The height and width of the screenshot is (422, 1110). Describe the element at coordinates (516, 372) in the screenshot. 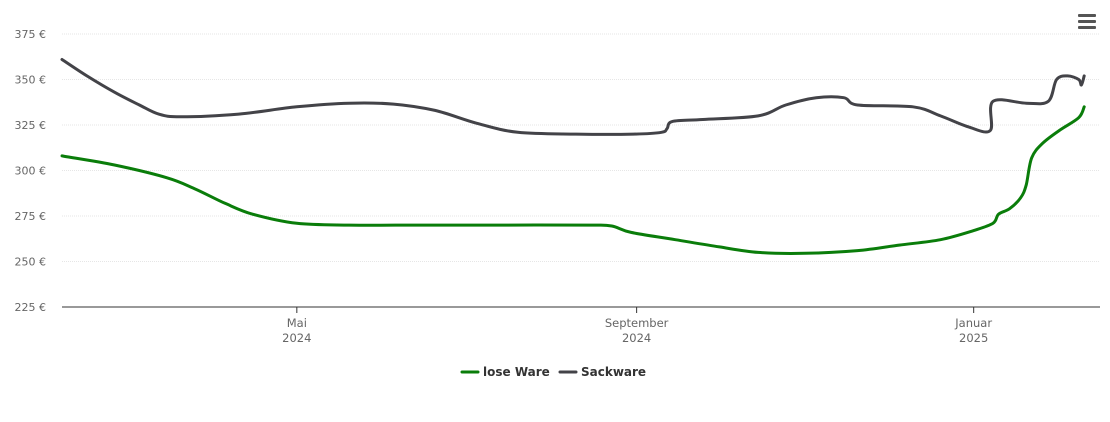

I see `legend-label-lose-ware: lose Ware` at that location.